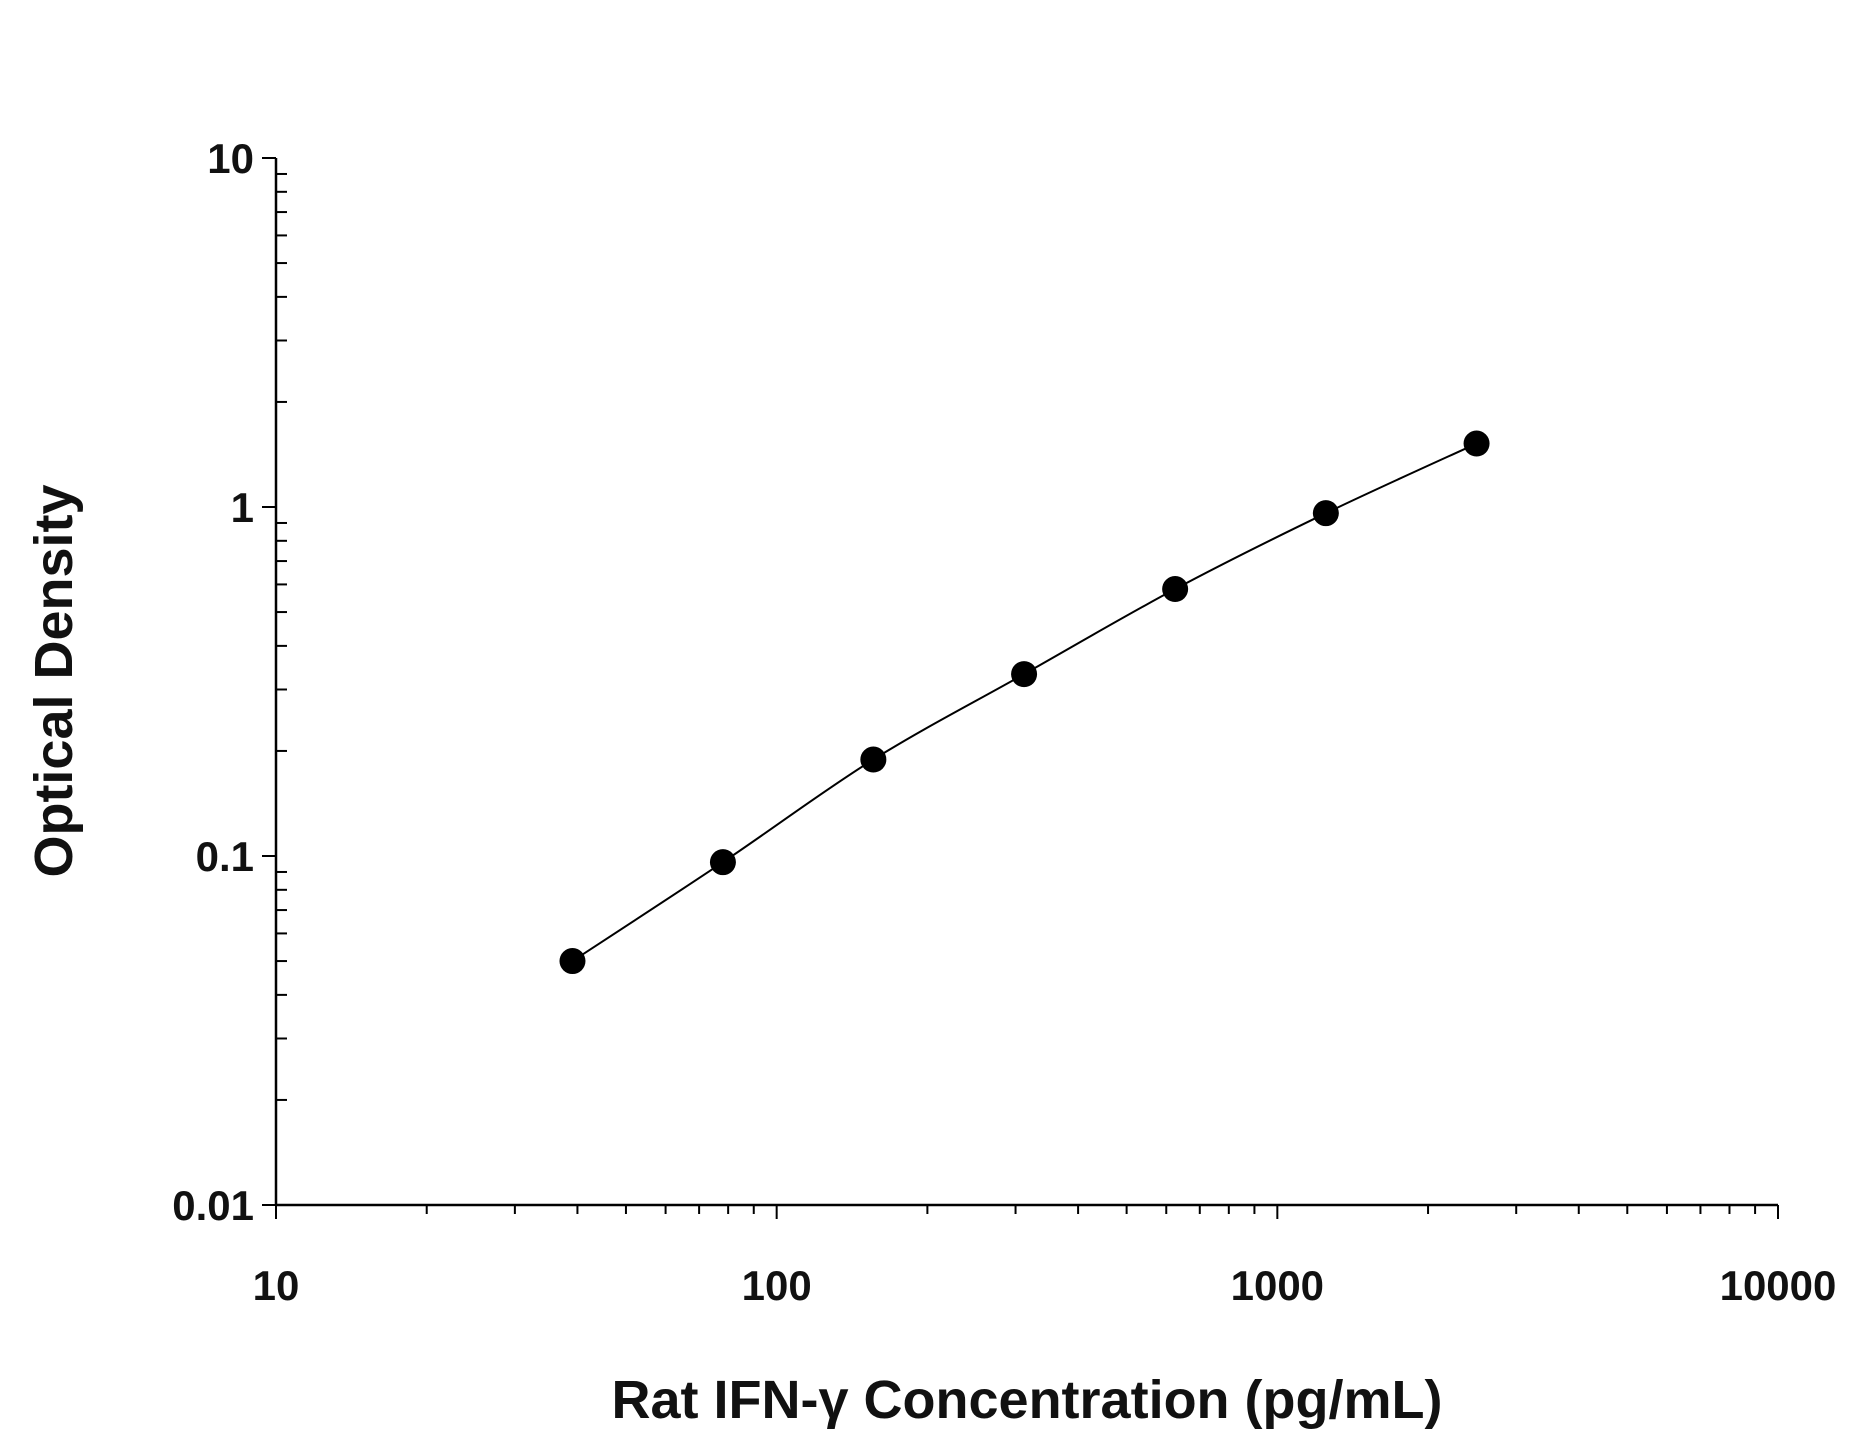 The height and width of the screenshot is (1444, 1858). I want to click on x-axis-title: Rat IFN-γ Concentration (pg/mL), so click(1027, 1400).